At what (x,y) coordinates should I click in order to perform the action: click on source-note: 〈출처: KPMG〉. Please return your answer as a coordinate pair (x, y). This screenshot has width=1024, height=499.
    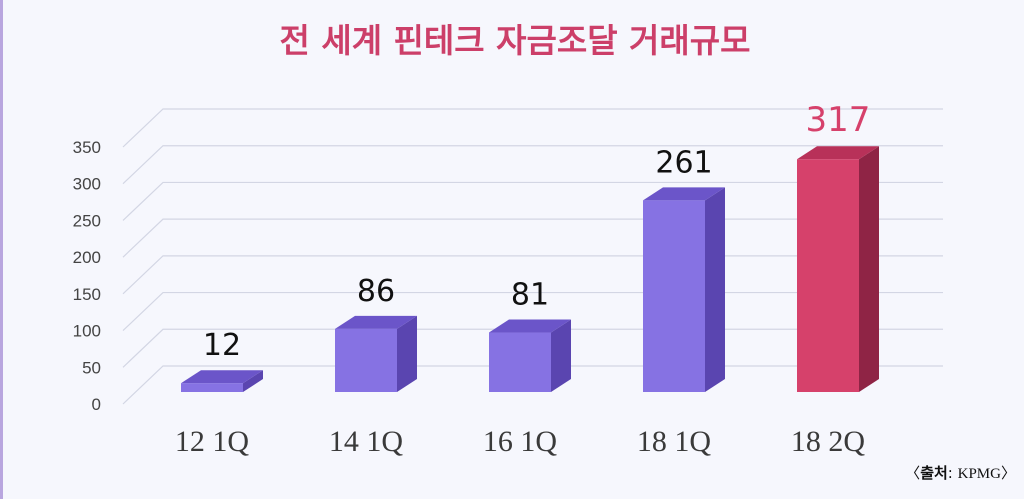
    Looking at the image, I should click on (960, 473).